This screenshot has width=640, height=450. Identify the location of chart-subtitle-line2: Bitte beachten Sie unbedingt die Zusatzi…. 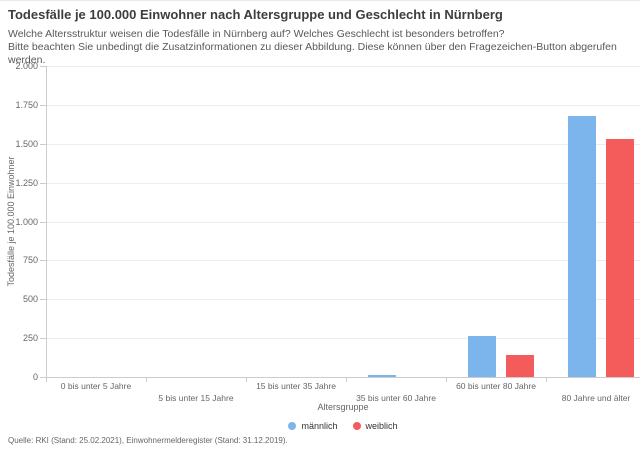
(312, 53).